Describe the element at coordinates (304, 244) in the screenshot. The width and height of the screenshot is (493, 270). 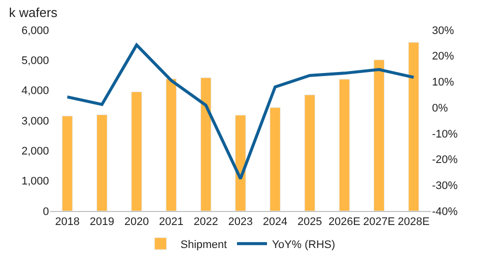
I see `legend-label: YoY% (RHS)` at that location.